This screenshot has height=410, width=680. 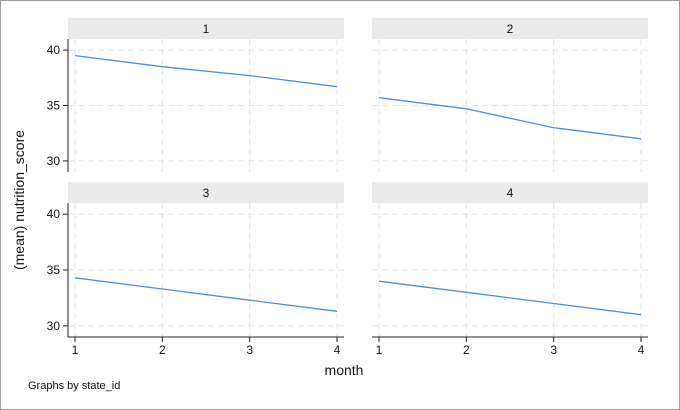 I want to click on x-axis-title: month, so click(x=344, y=370).